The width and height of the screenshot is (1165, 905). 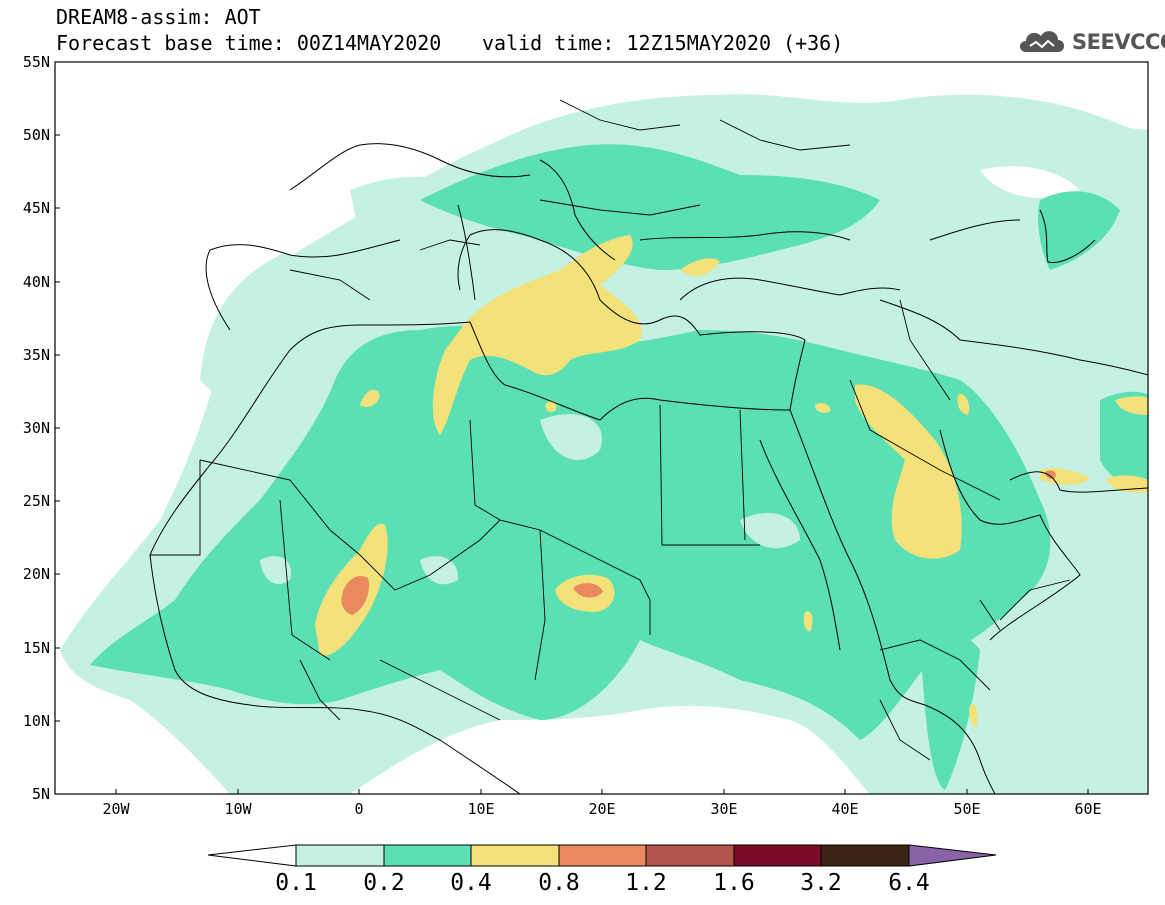 I want to click on lat-label: 30N, so click(x=36, y=428).